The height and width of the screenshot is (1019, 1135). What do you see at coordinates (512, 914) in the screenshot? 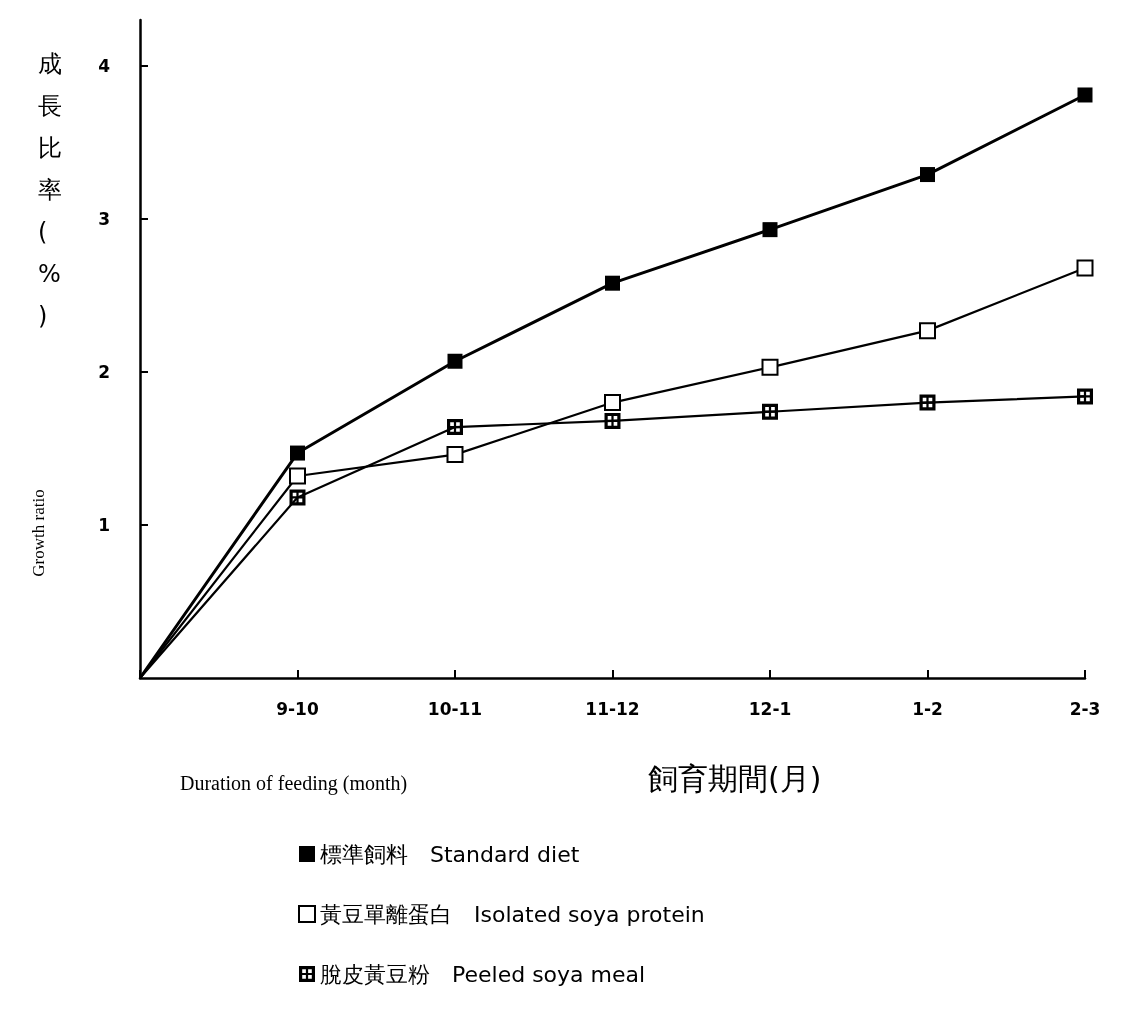
I see `legend-label: 黃豆單離蛋白 Isolated soya protein` at bounding box center [512, 914].